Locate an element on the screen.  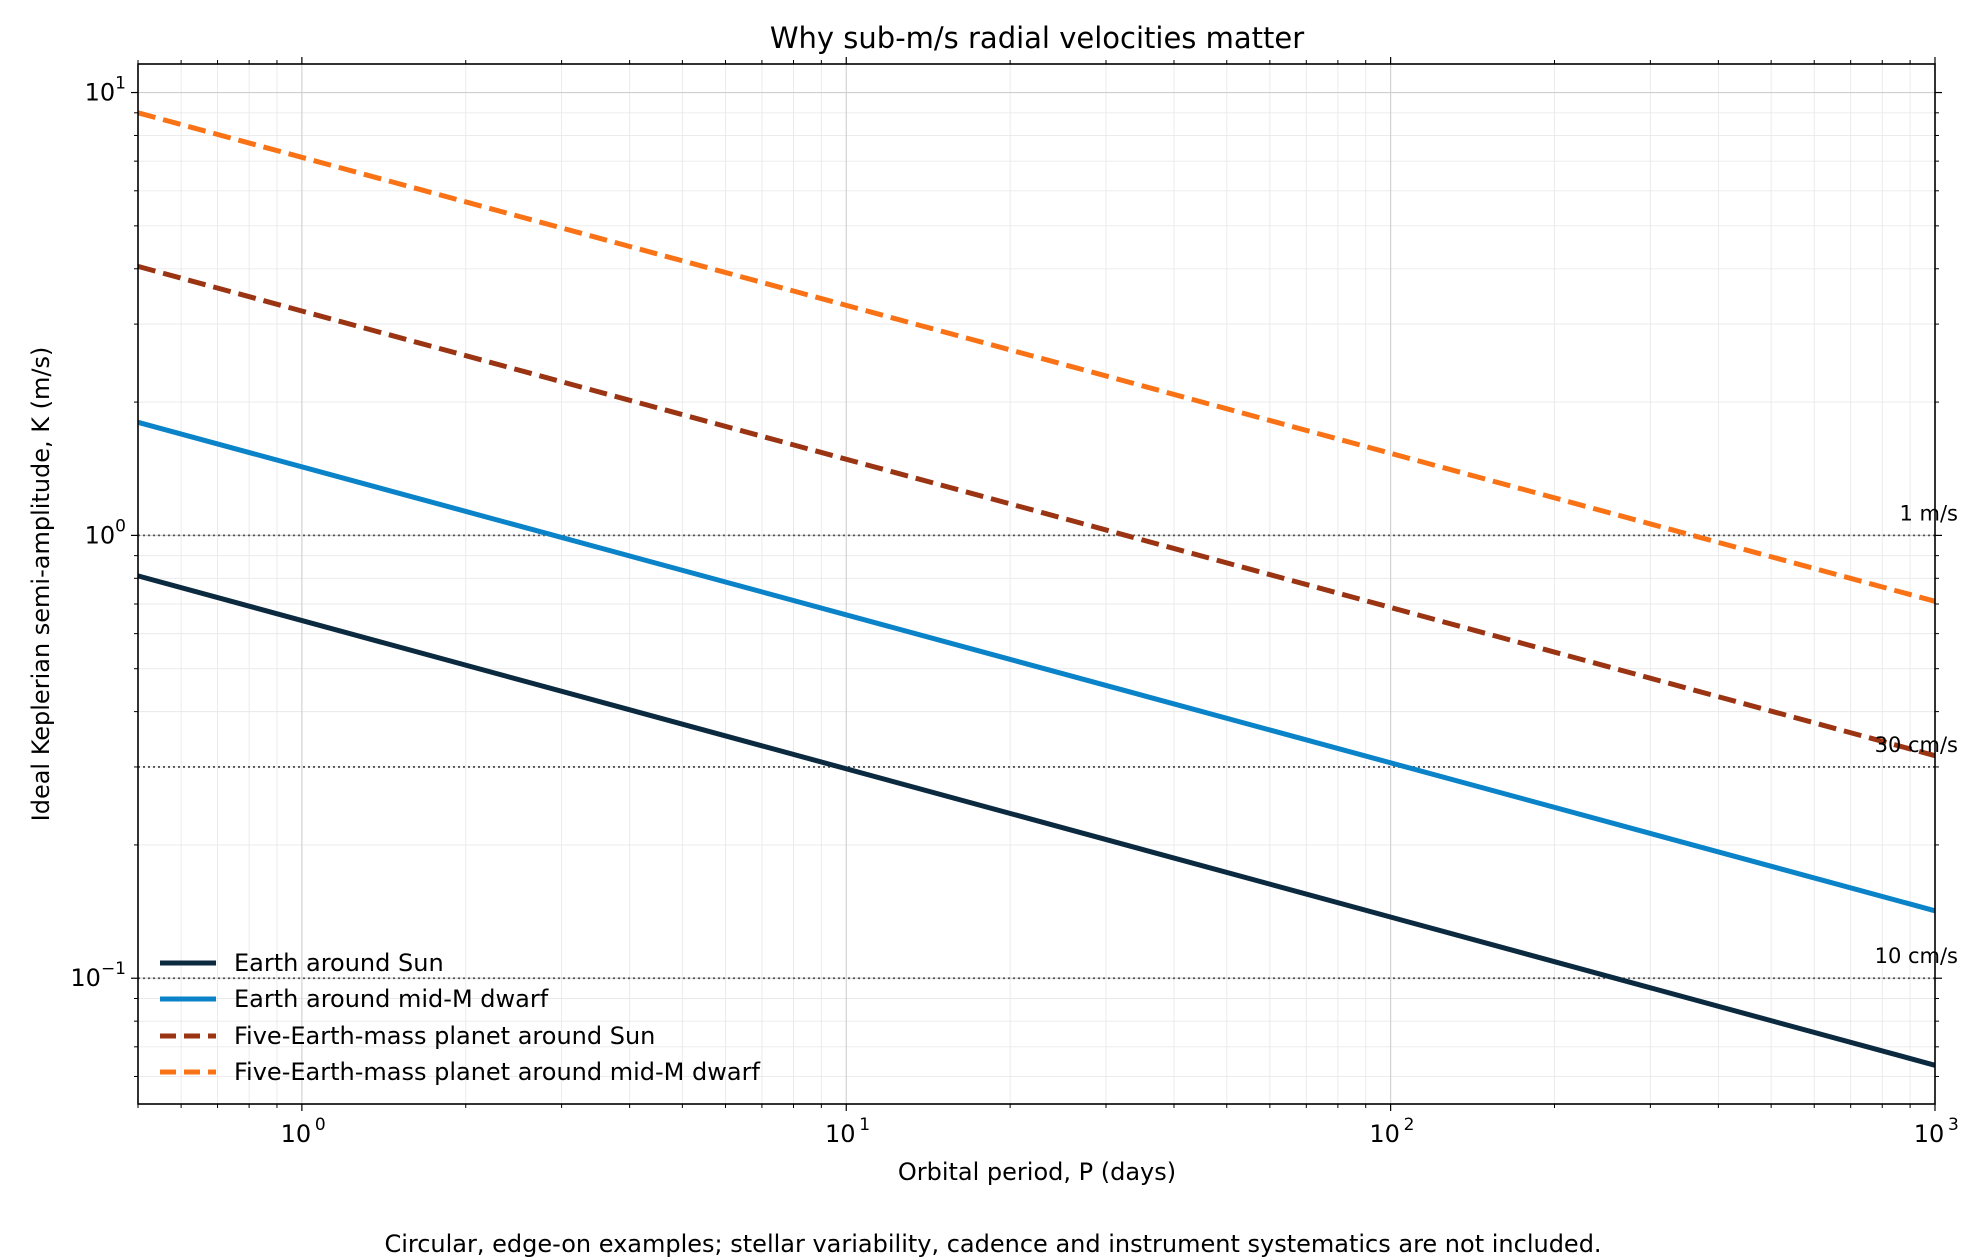
x-axis-label: Orbital period, P (days) is located at coordinates (1037, 1172).